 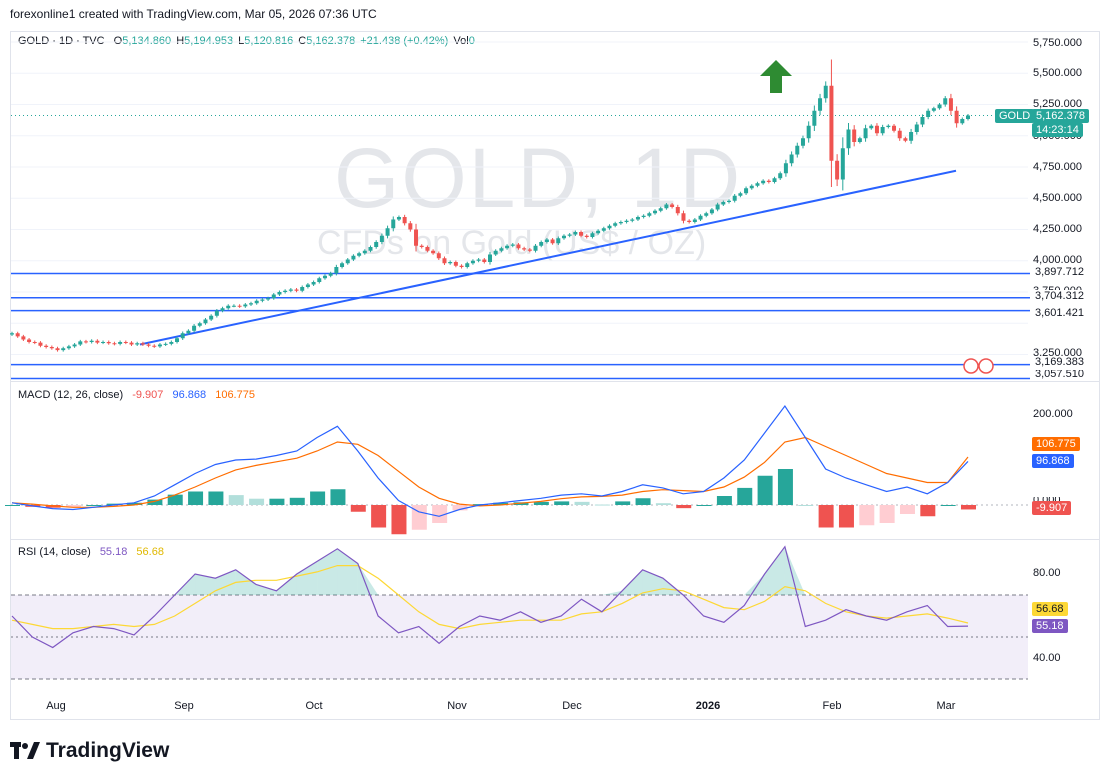 What do you see at coordinates (61, 41) in the screenshot?
I see `symbol-info: GOLD · 1D · TVC` at bounding box center [61, 41].